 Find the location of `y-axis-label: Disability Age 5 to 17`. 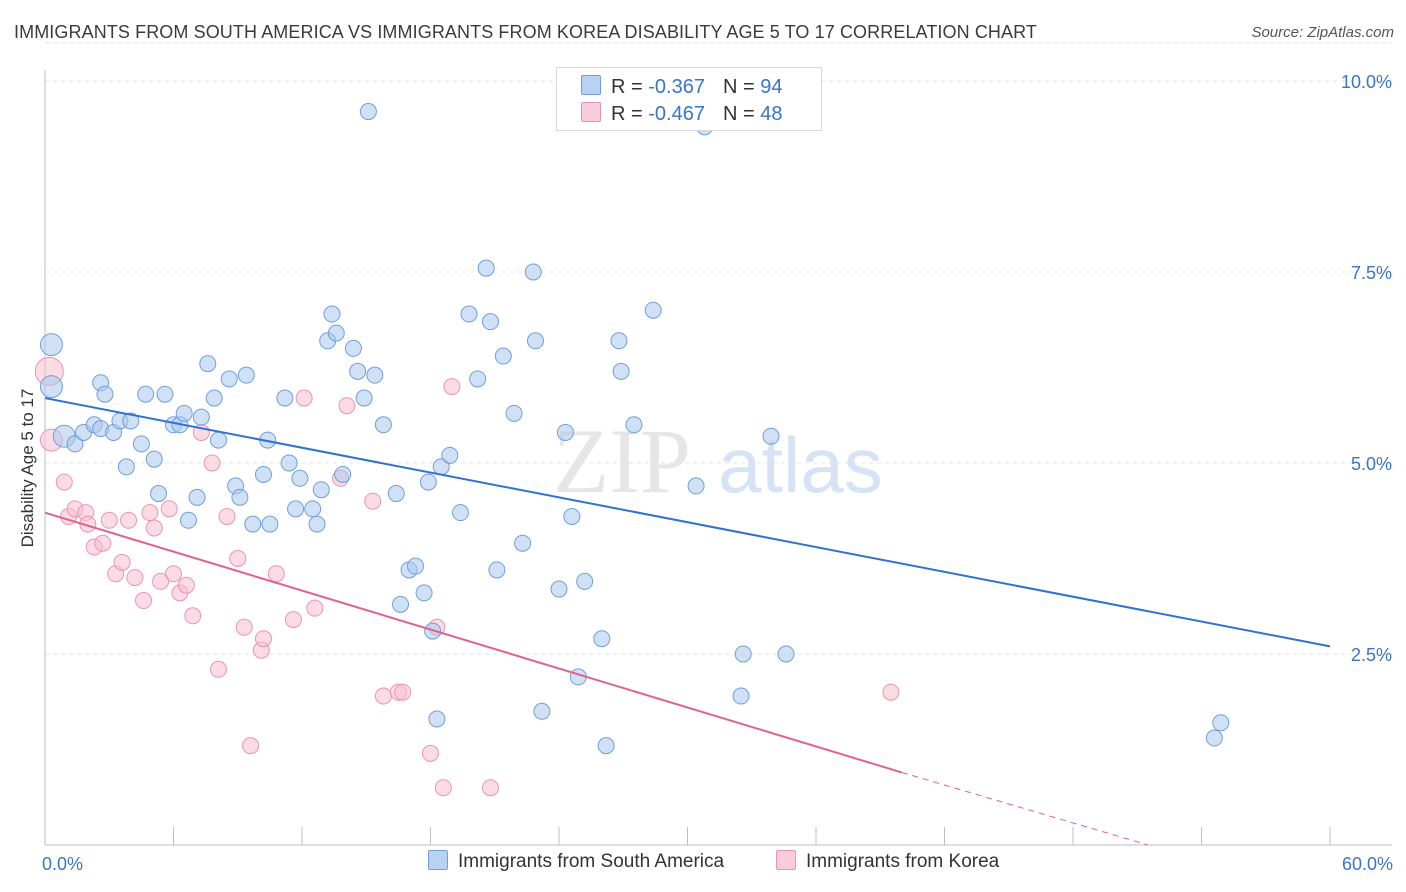

y-axis-label: Disability Age 5 to 17 is located at coordinates (27, 468).